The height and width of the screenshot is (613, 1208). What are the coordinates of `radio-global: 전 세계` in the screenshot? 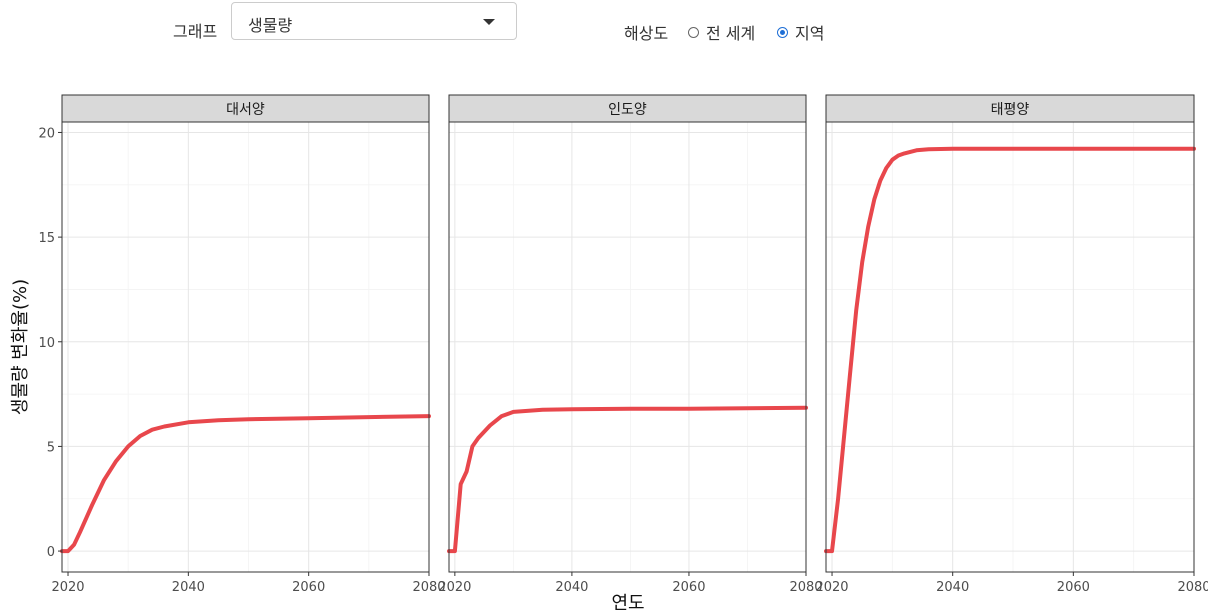 It's located at (721, 32).